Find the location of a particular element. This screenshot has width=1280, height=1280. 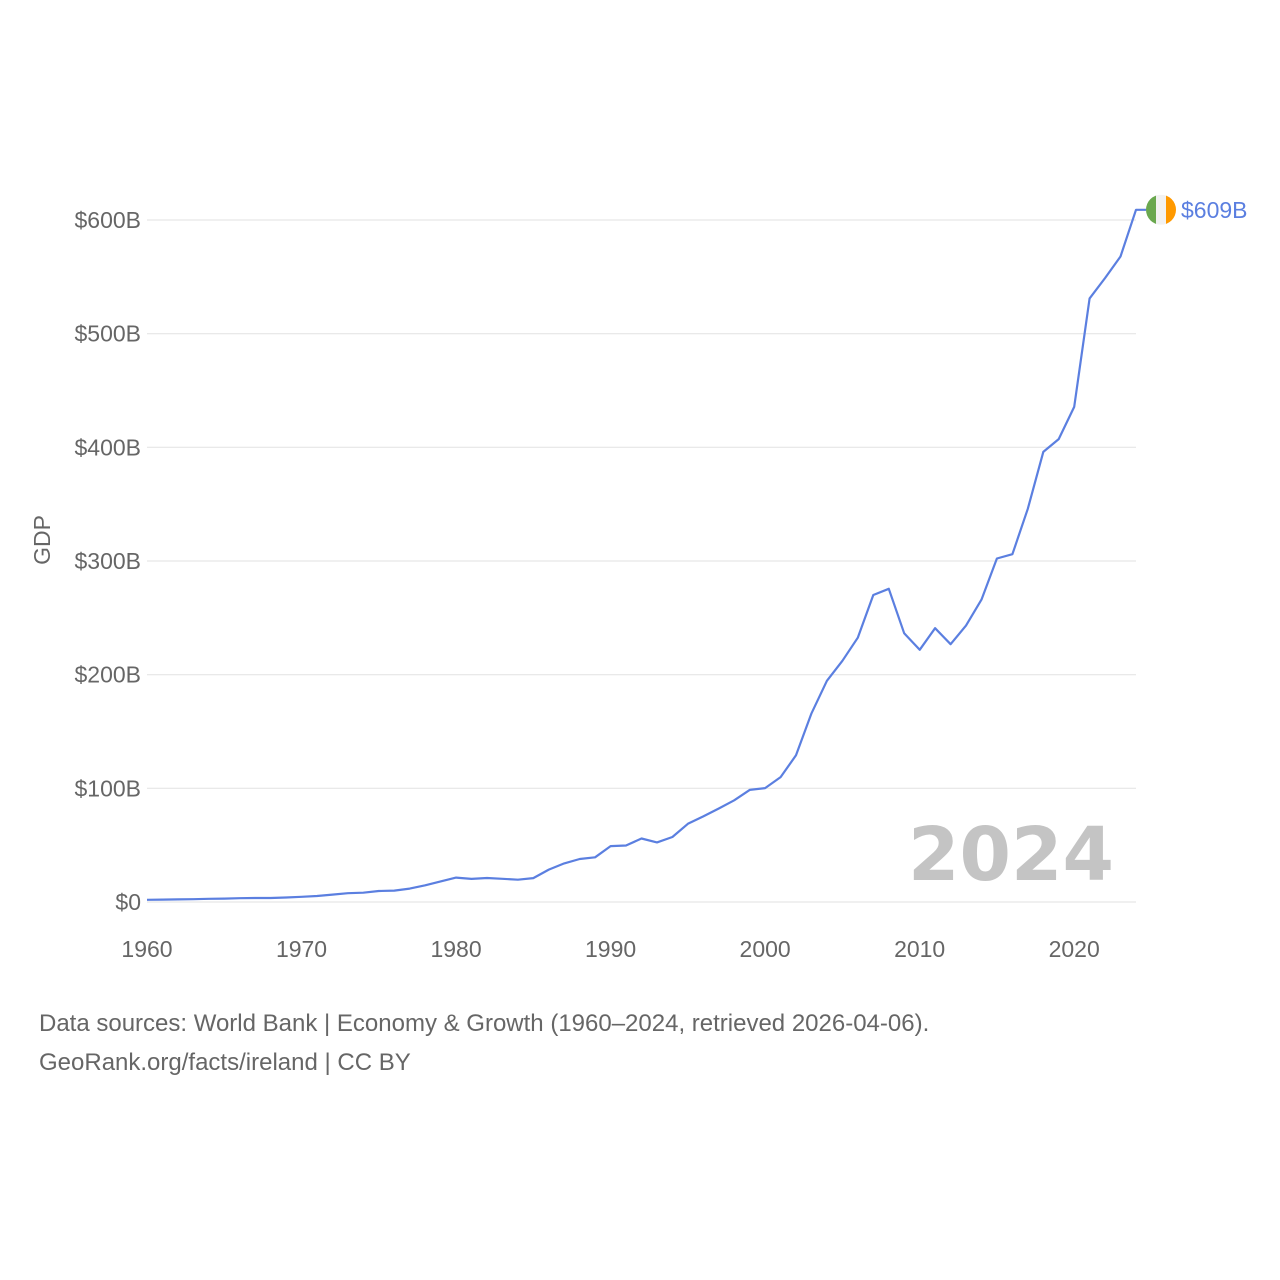

x-tick-label: 2010 is located at coordinates (919, 949).